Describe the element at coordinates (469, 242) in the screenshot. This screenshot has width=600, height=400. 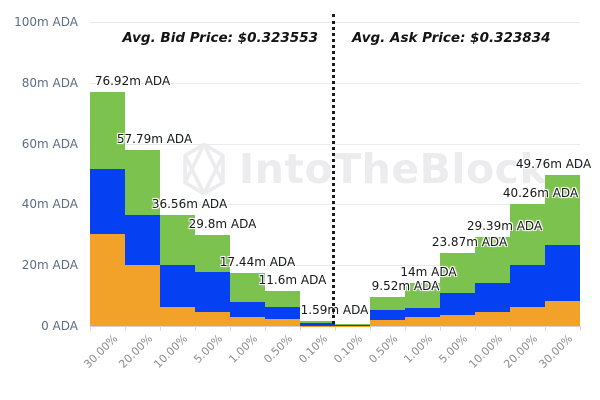
I see `bar-total-label-ask-5.00%: 23.87m ADA` at that location.